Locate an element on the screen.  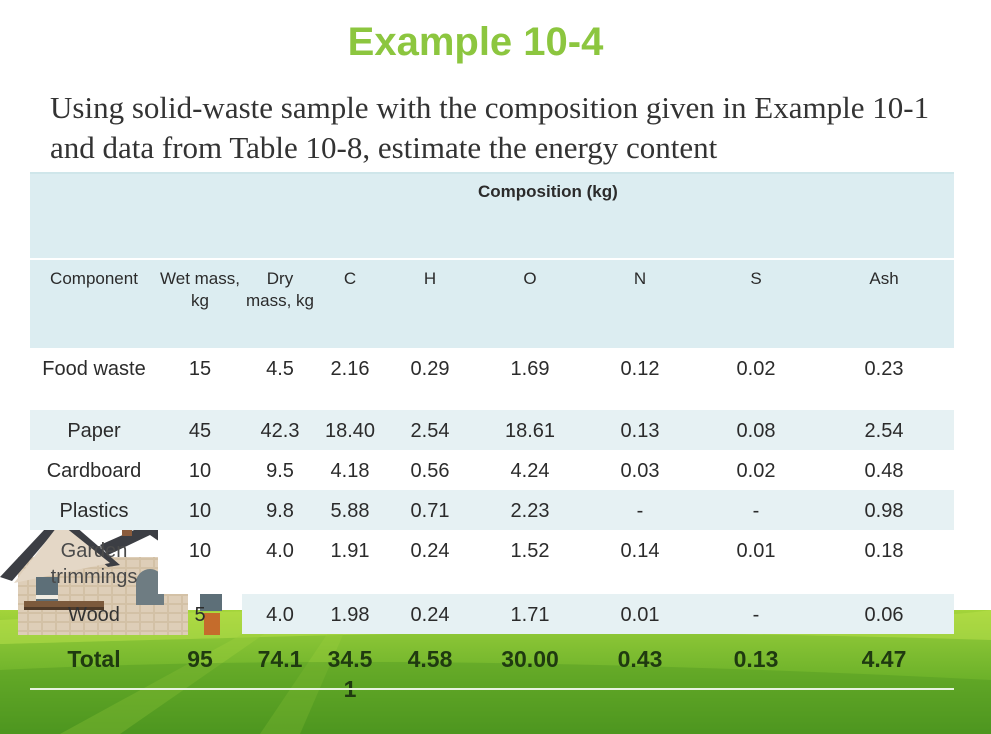
cell-c: 4.18 is located at coordinates (350, 470).